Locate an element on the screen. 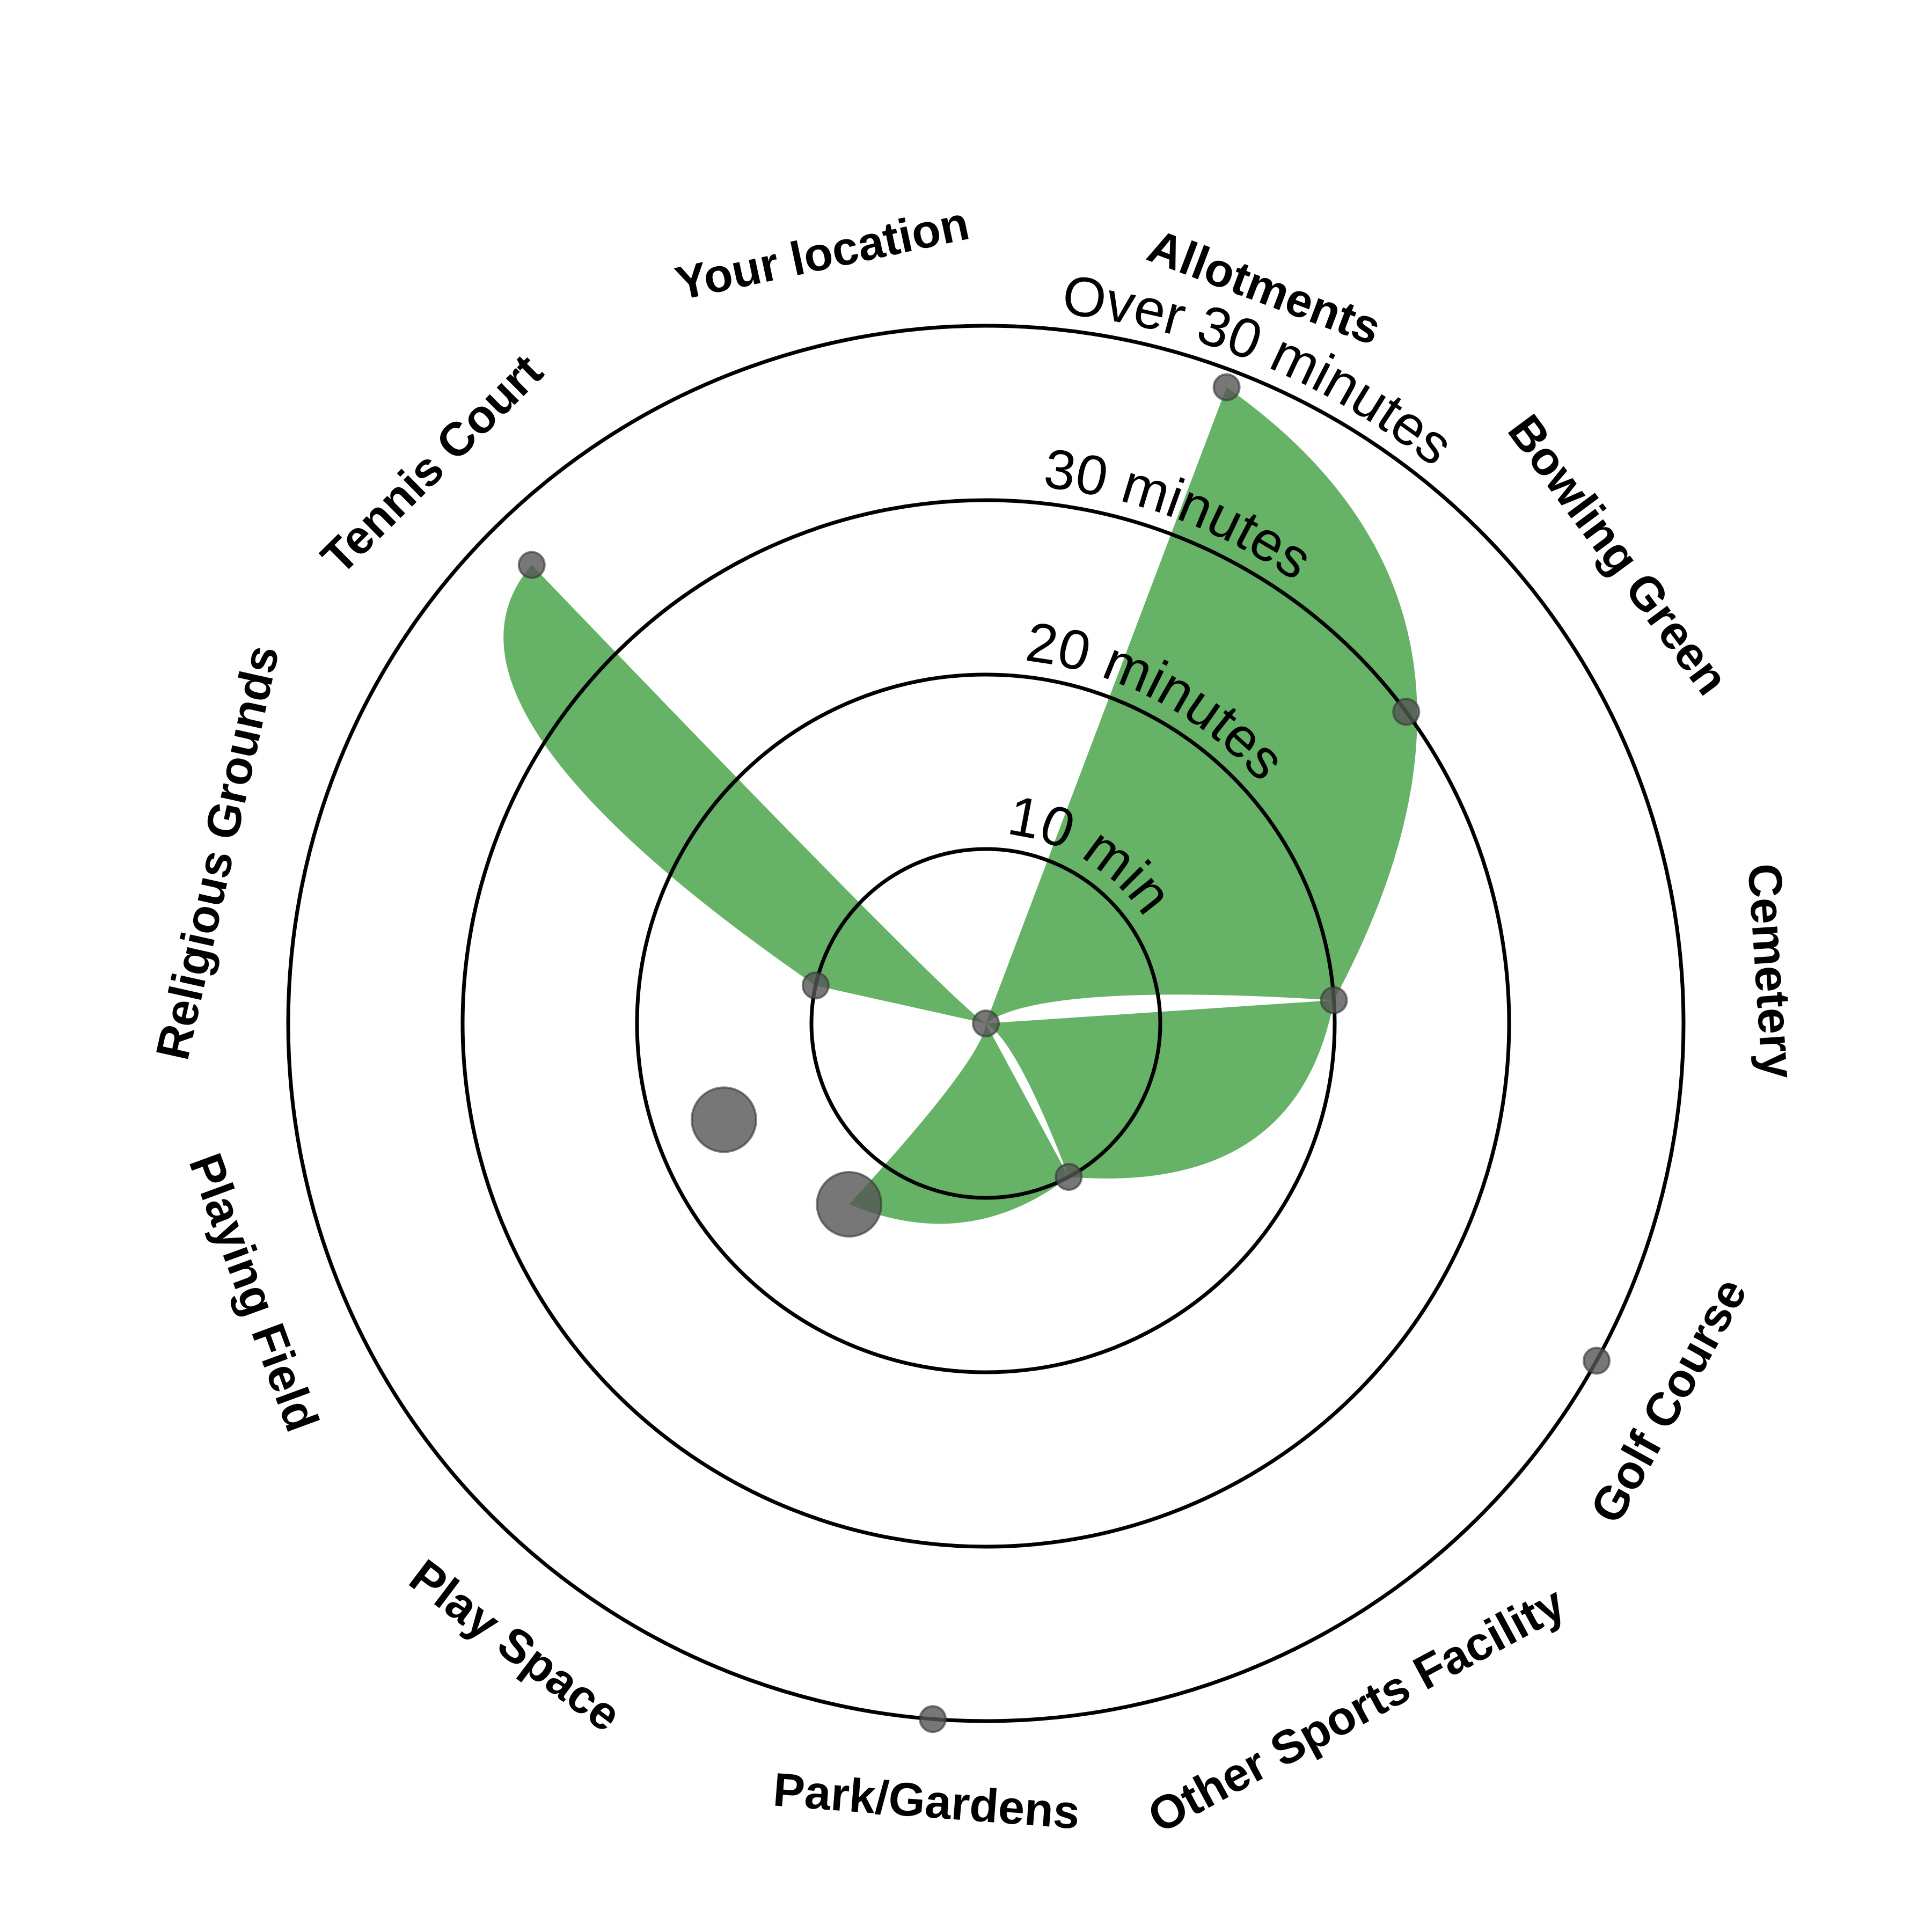 The height and width of the screenshot is (1932, 1932). category-label-park-gardens: Park/Gardens is located at coordinates (926, 1800).